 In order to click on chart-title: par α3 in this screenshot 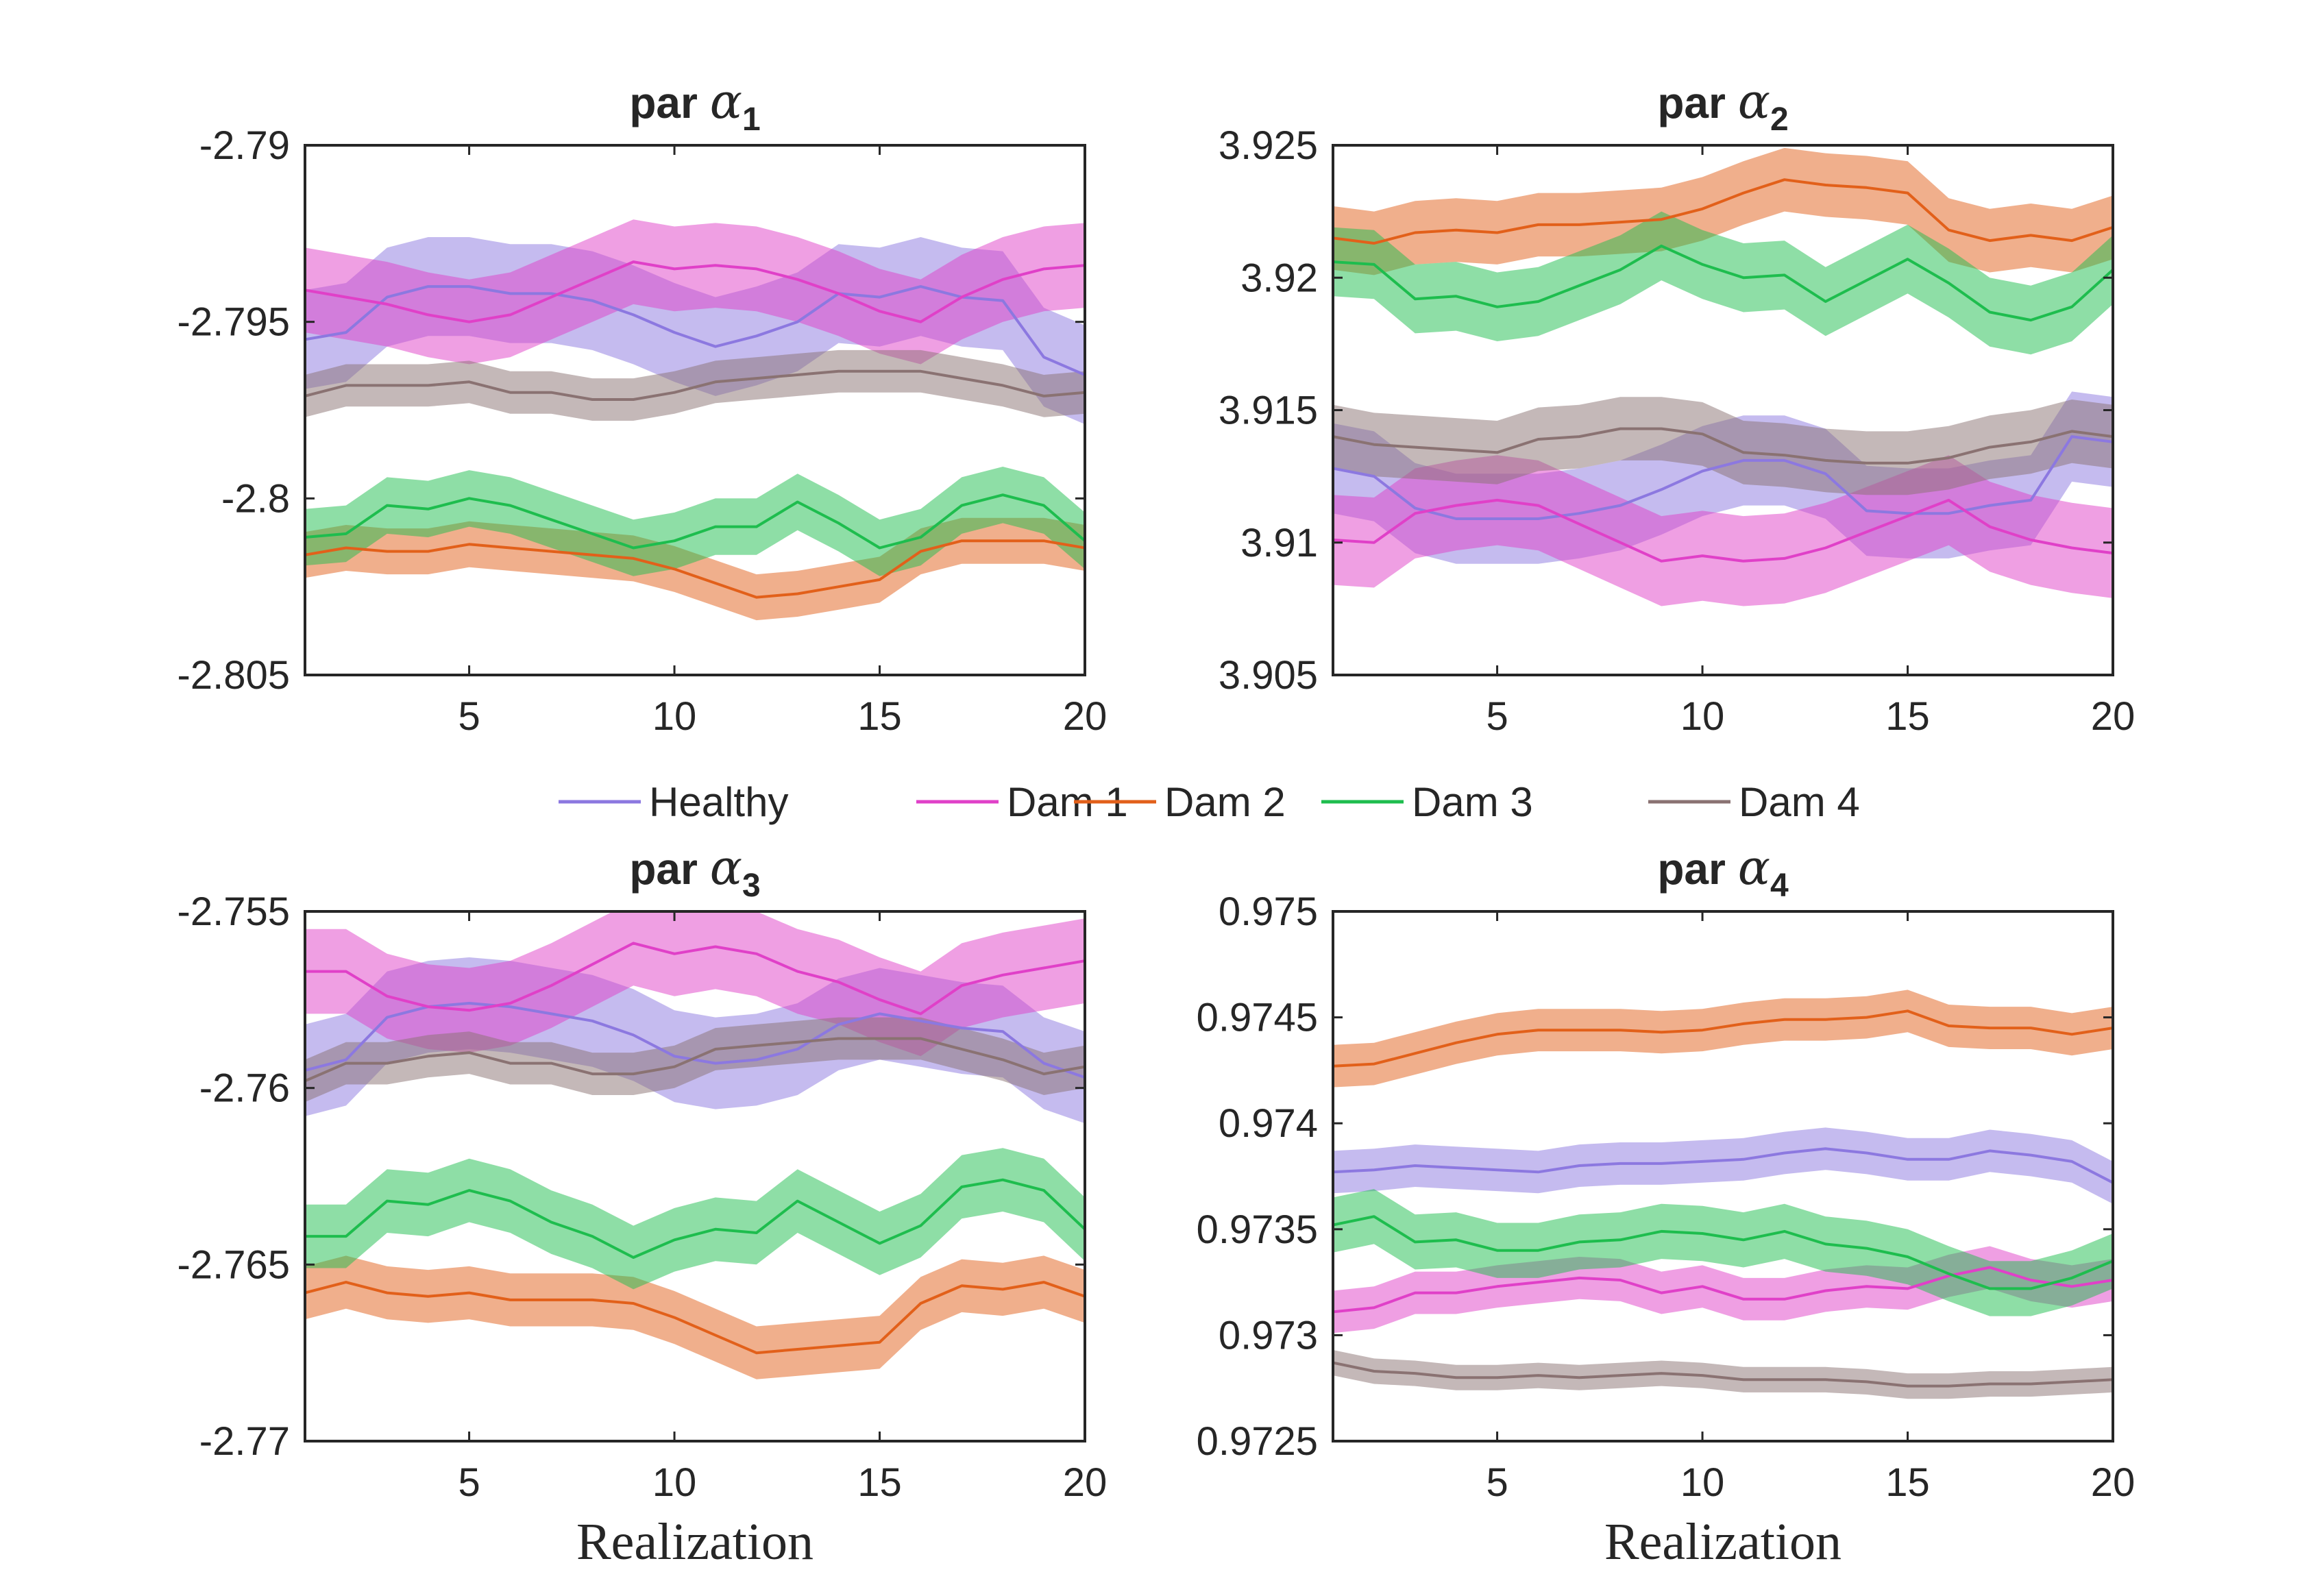, I will do `click(694, 871)`.